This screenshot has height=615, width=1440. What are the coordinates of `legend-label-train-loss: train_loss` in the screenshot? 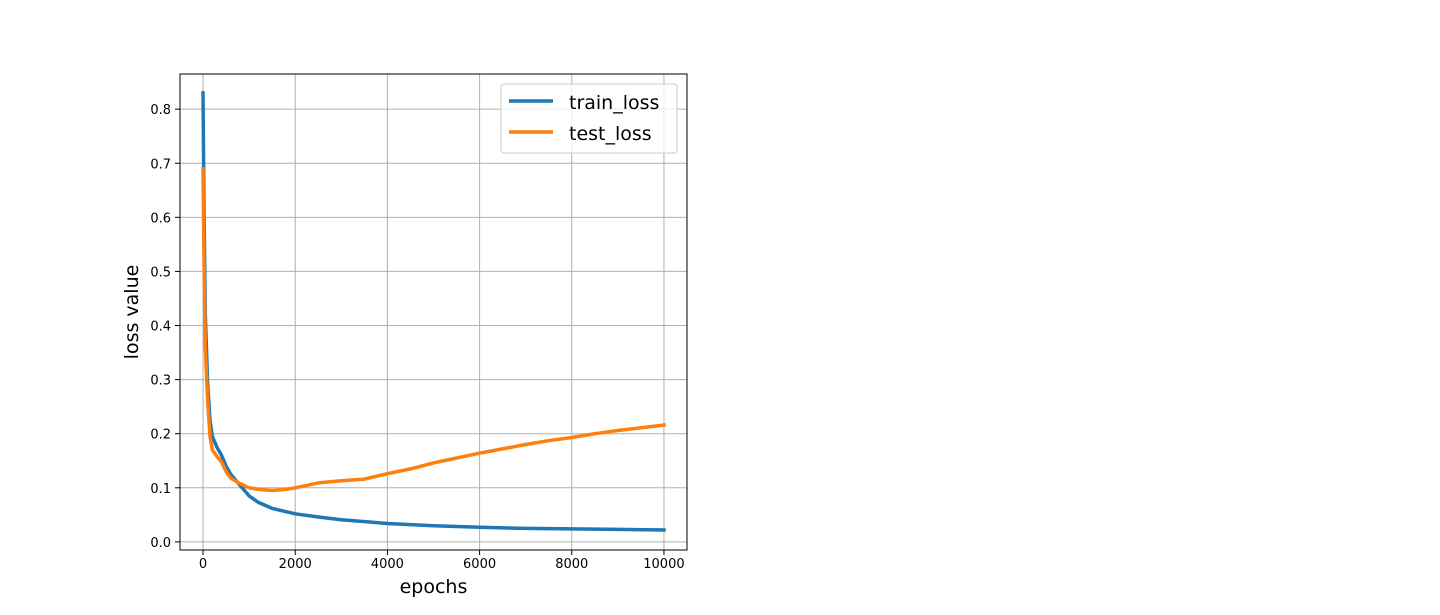 It's located at (614, 103).